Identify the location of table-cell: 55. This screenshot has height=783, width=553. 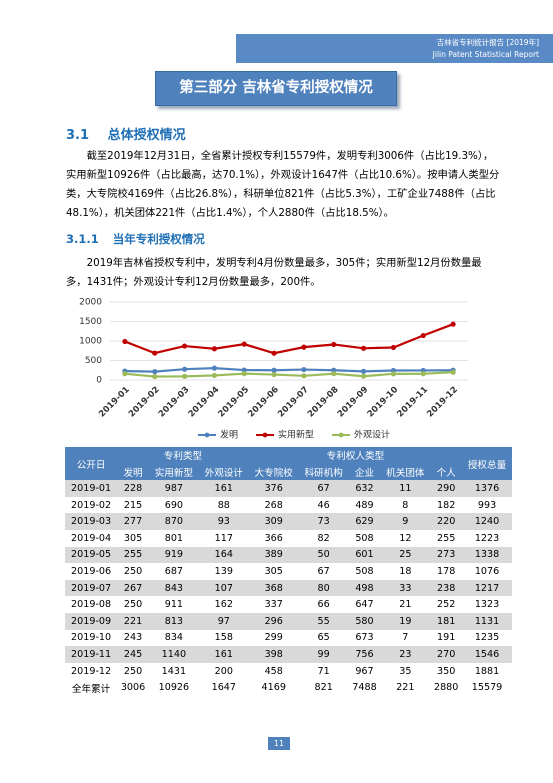
(323, 621).